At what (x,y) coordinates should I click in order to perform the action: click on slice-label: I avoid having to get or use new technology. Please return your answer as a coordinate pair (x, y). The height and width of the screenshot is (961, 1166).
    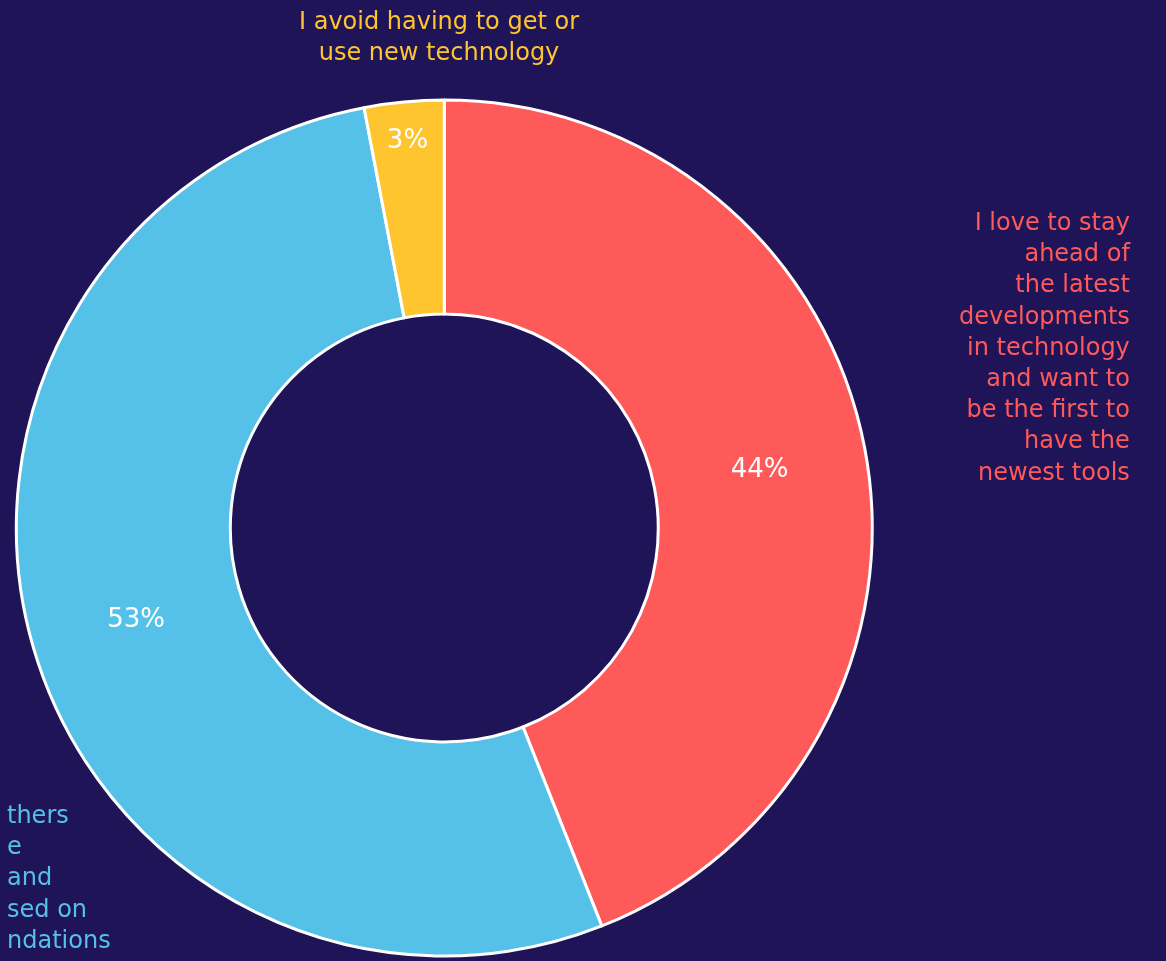
    Looking at the image, I should click on (439, 37).